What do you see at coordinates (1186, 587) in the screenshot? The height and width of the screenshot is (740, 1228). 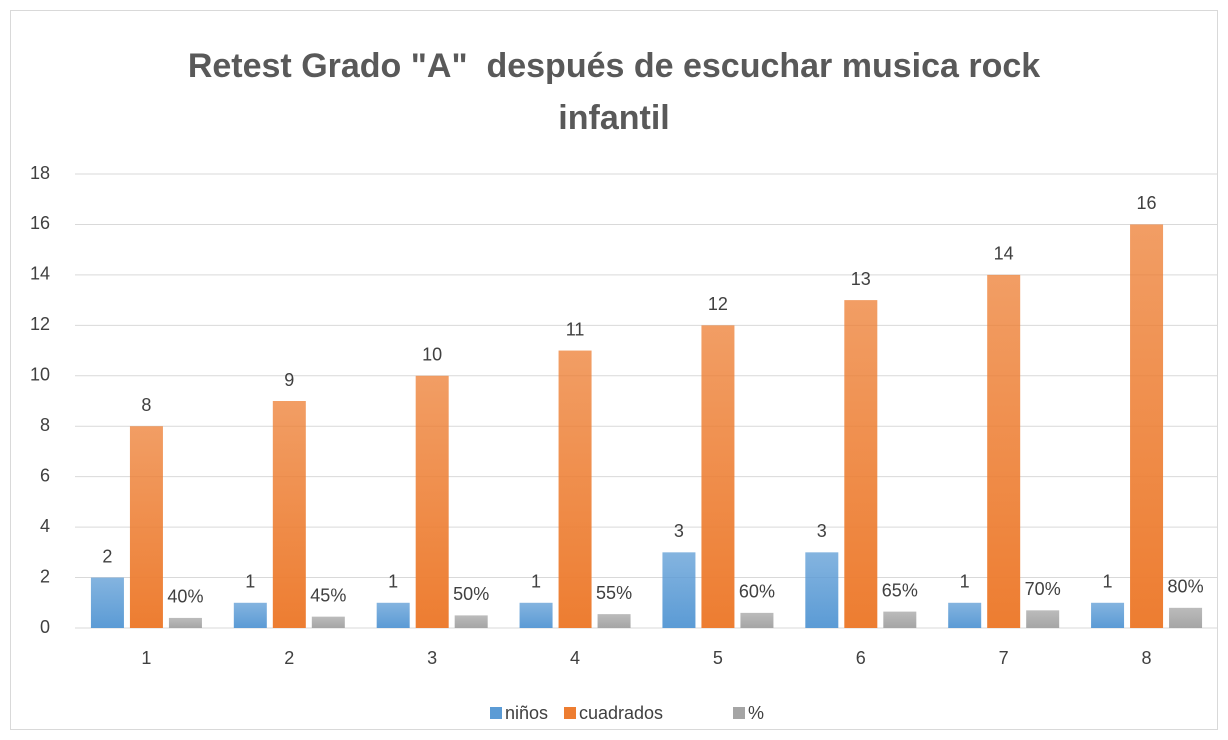 I see `data-label: 80%` at bounding box center [1186, 587].